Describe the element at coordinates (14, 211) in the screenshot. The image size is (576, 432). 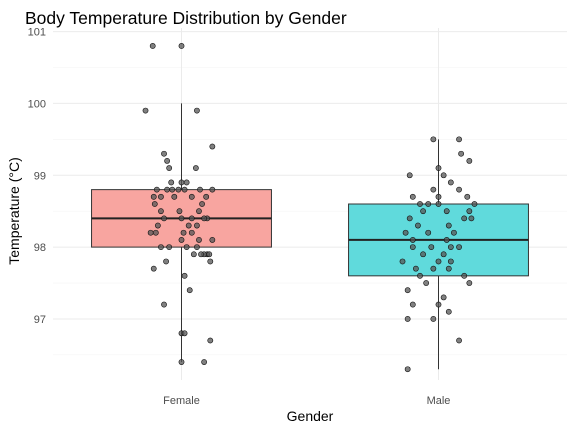
I see `y-axis-title: Temperature (°C)` at that location.